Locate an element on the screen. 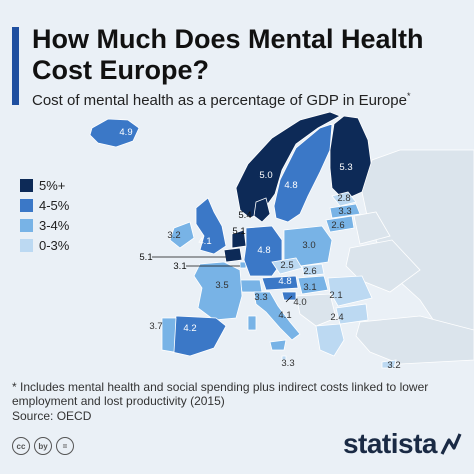 The image size is (474, 474). region-bulgaria is located at coordinates (352, 314).